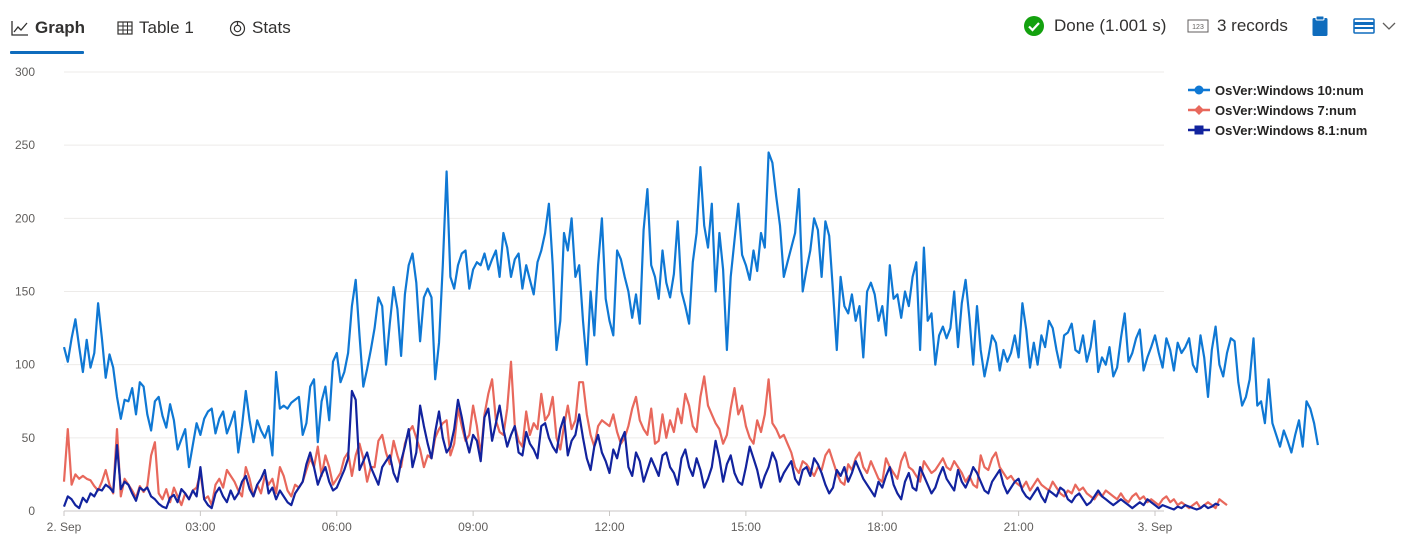 The image size is (1409, 557). I want to click on records-count: 123 3 records, so click(1237, 26).